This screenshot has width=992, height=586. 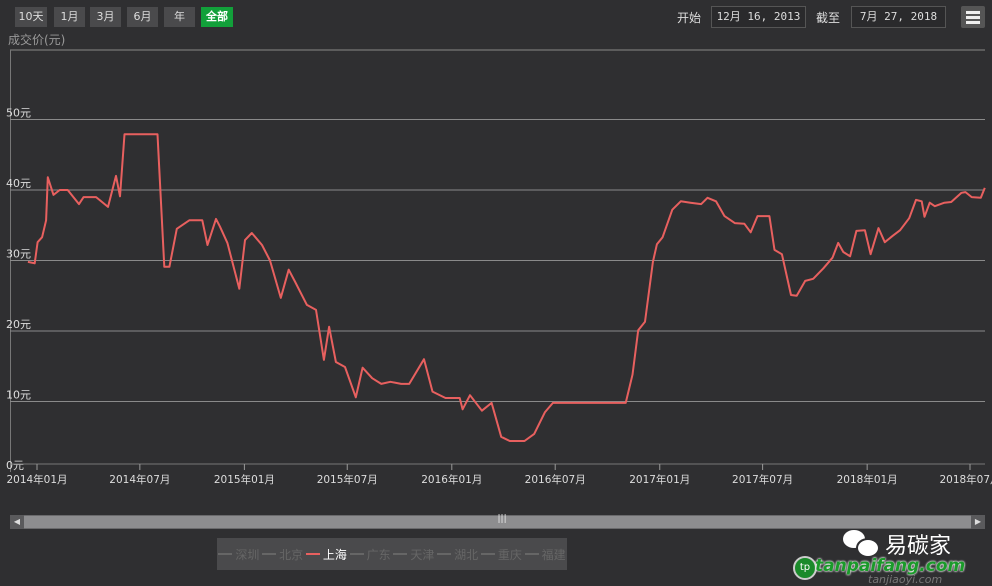 What do you see at coordinates (139, 479) in the screenshot?
I see `x-tick-label: 2014年07月` at bounding box center [139, 479].